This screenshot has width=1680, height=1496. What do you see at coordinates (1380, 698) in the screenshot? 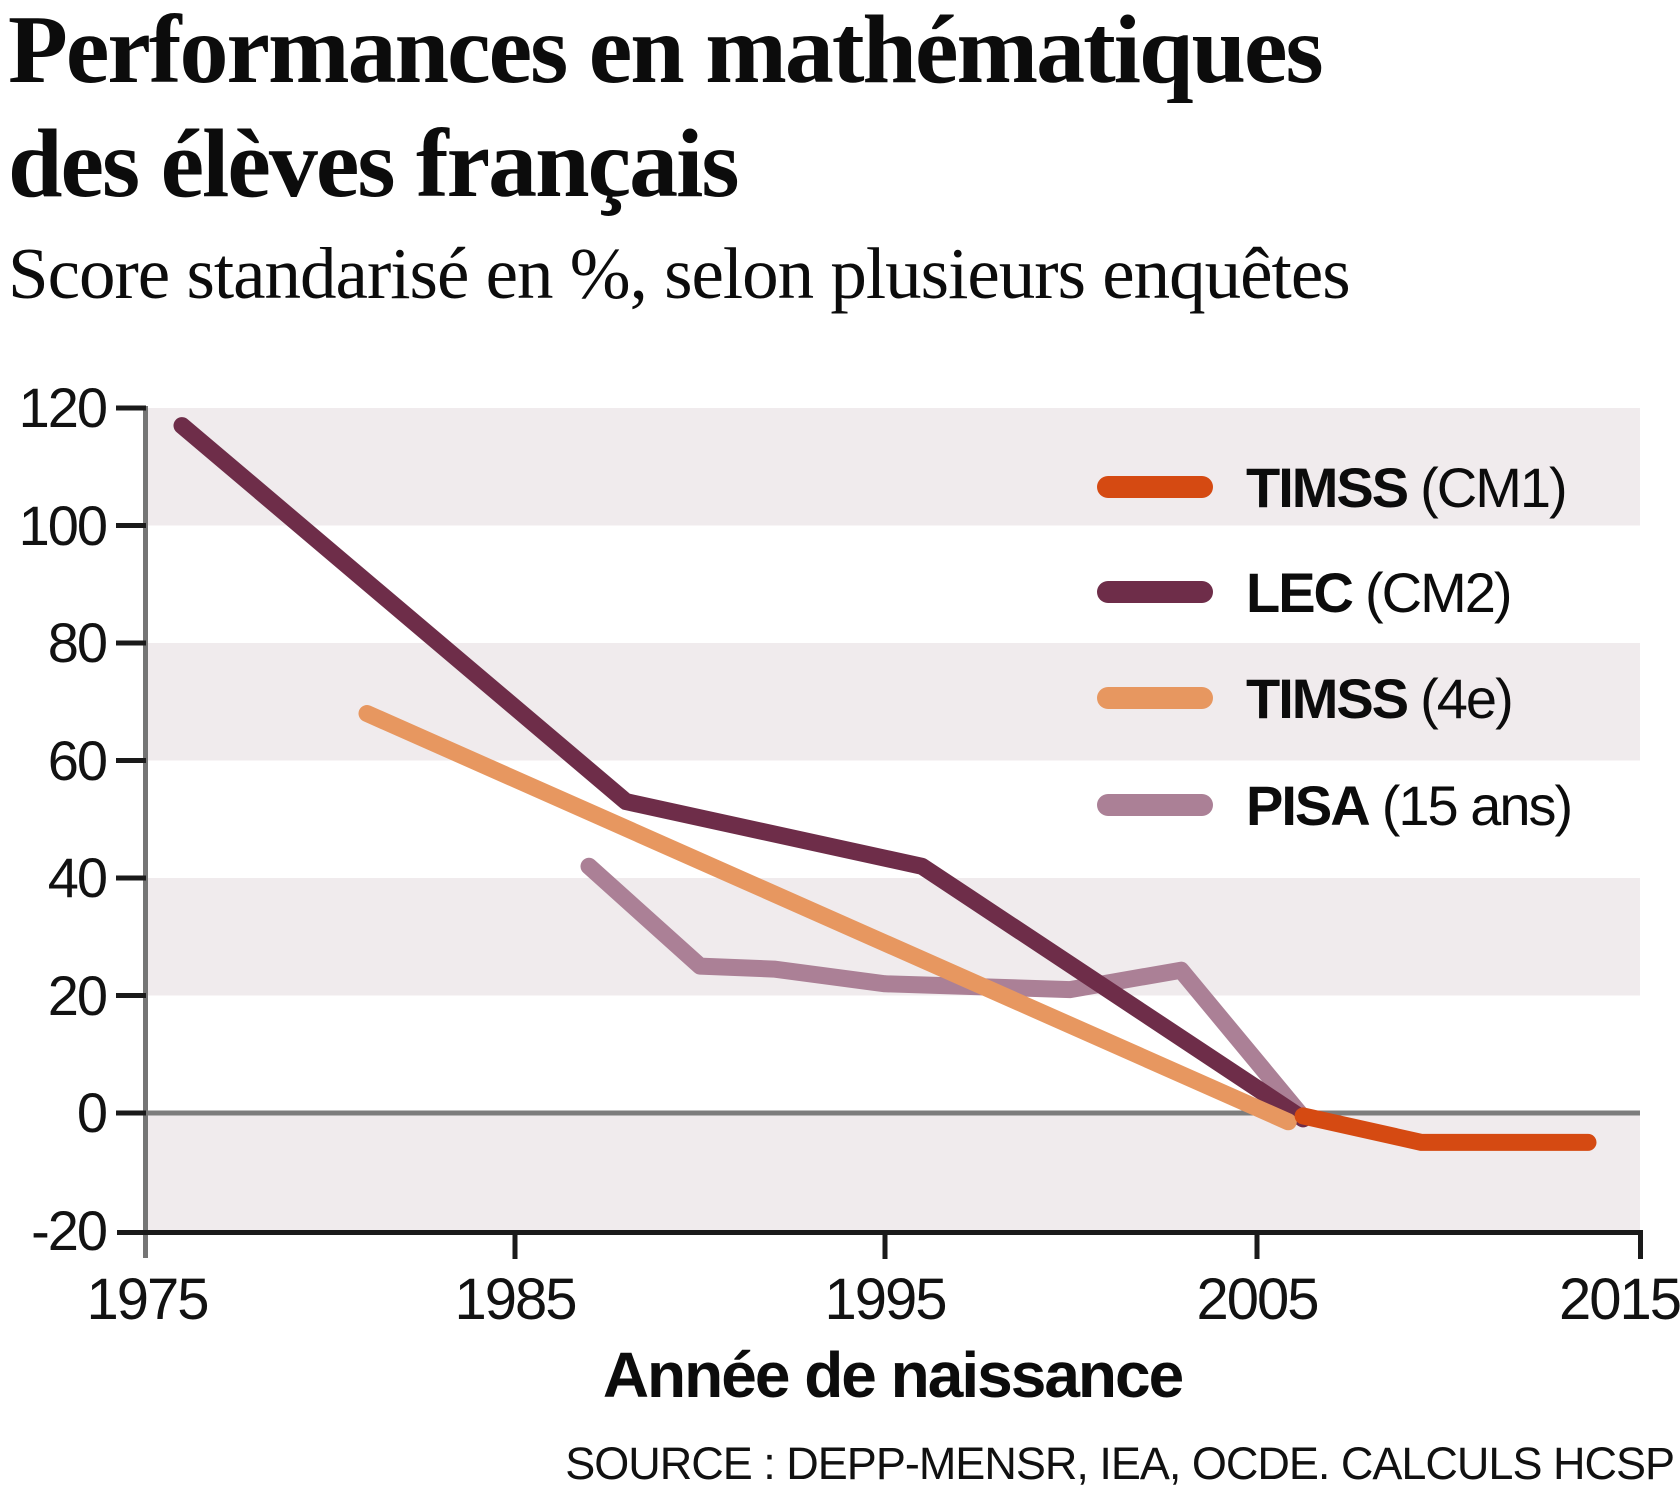
I see `legend-label-timss-4e: TIMSS (4e)` at bounding box center [1380, 698].